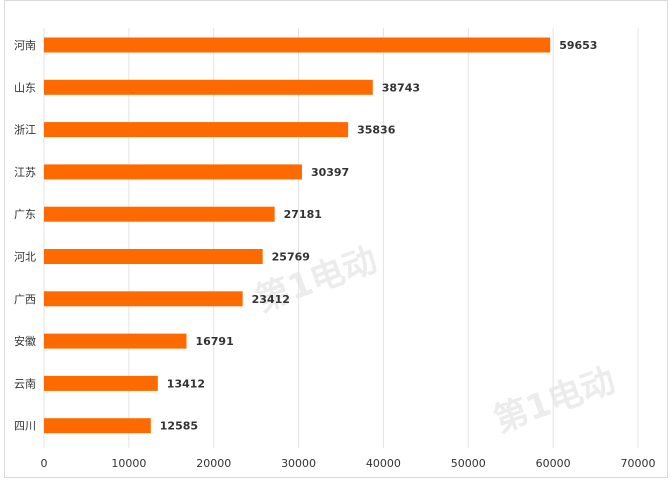 This screenshot has width=672, height=494. Describe the element at coordinates (25, 130) in the screenshot. I see `category-label: 浙江` at that location.